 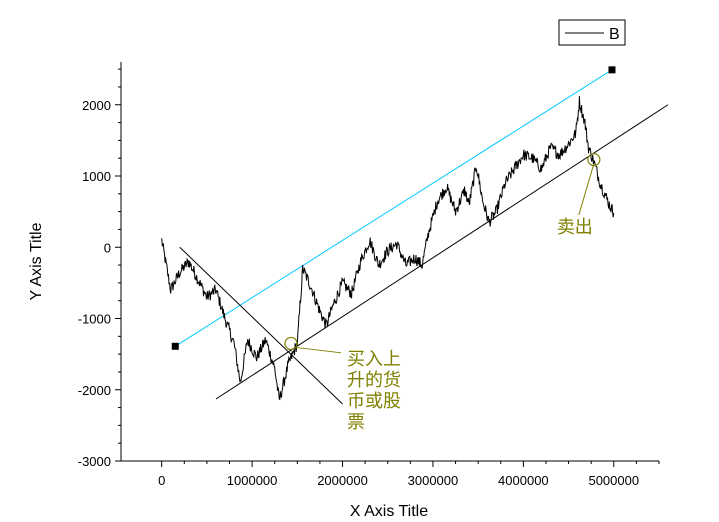 I want to click on buy-annotation-text: 买入上, so click(x=374, y=359).